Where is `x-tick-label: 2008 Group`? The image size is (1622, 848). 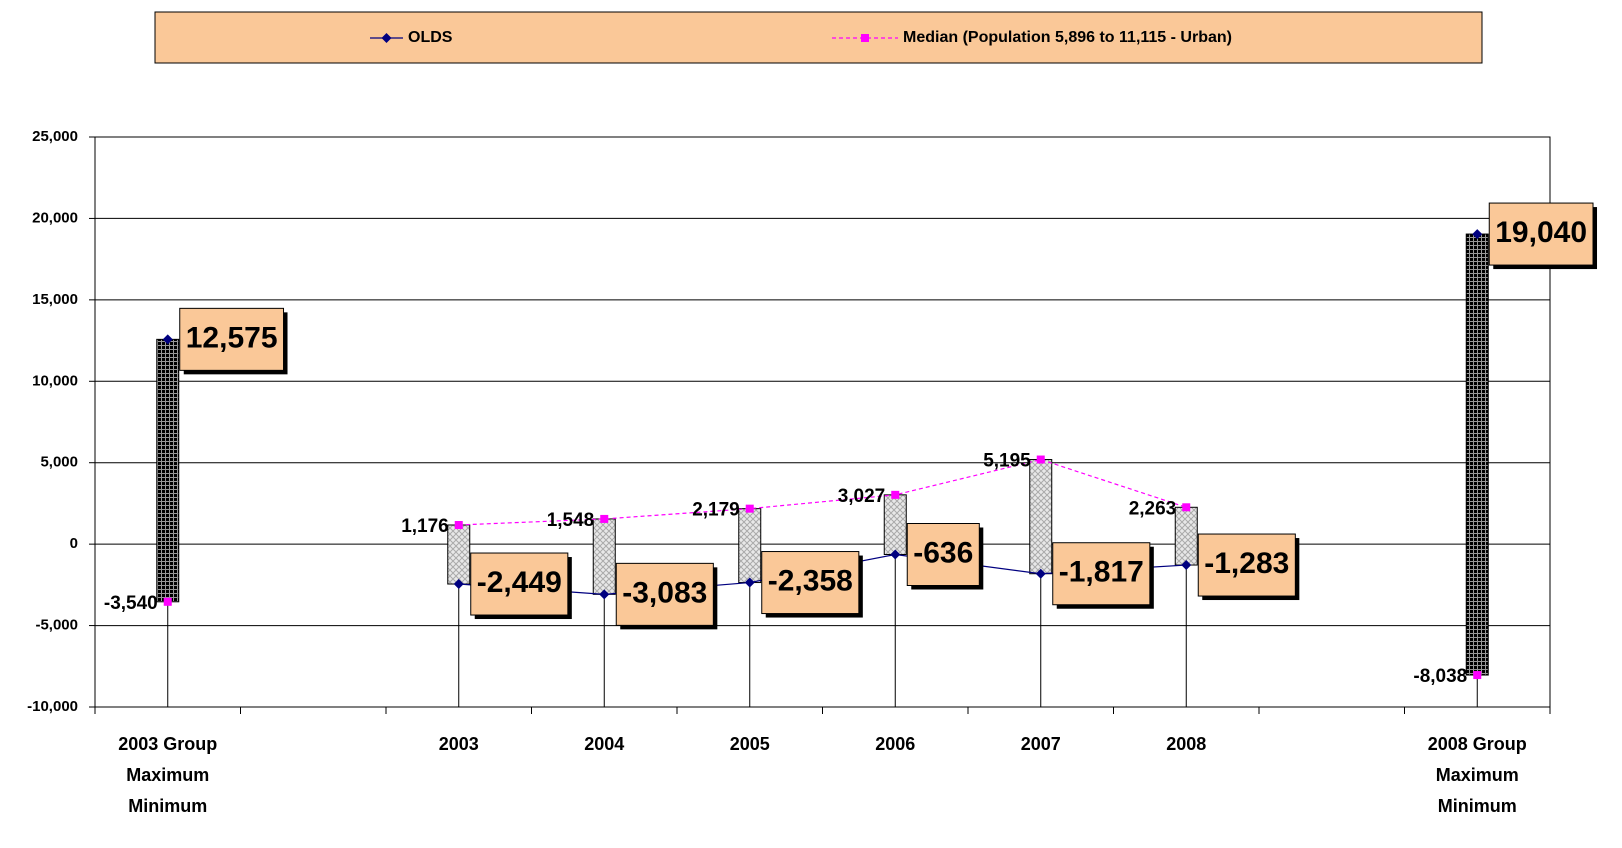
x-tick-label: 2008 Group is located at coordinates (1477, 744).